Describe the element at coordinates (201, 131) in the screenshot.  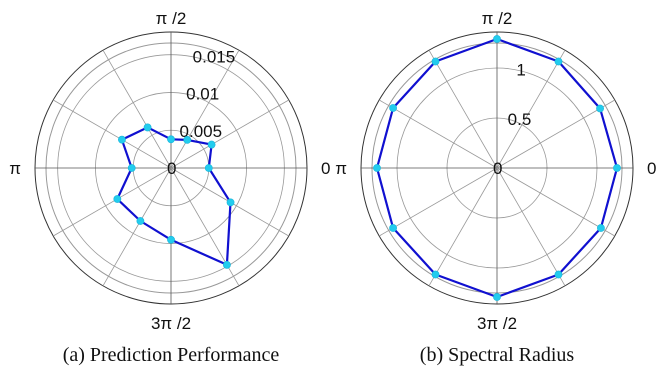
I see `radial-tick-label: 0.005` at that location.